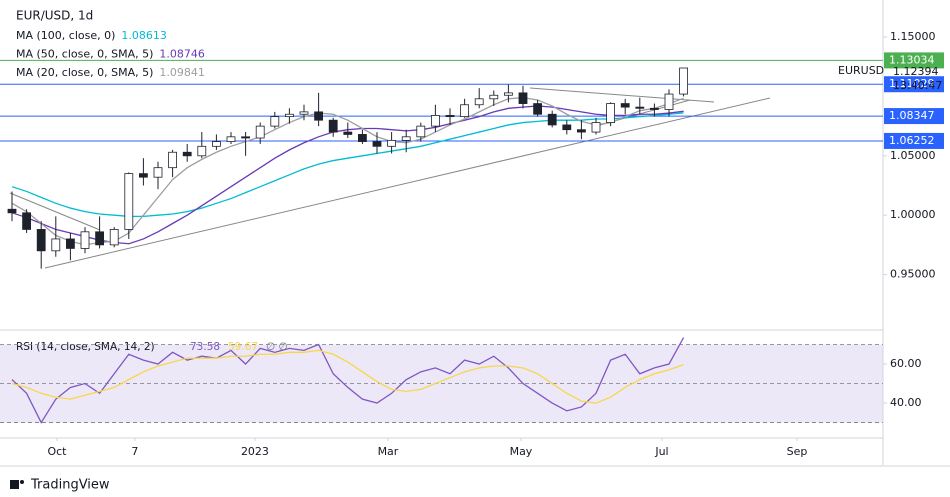 The height and width of the screenshot is (497, 950). Describe the element at coordinates (913, 36) in the screenshot. I see `y-tick-label: 1.15000` at that location.